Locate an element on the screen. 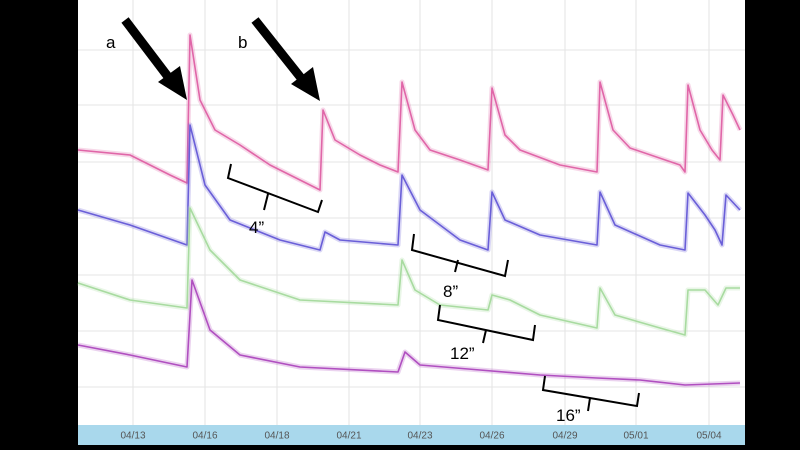  arrows is located at coordinates (220, 59).